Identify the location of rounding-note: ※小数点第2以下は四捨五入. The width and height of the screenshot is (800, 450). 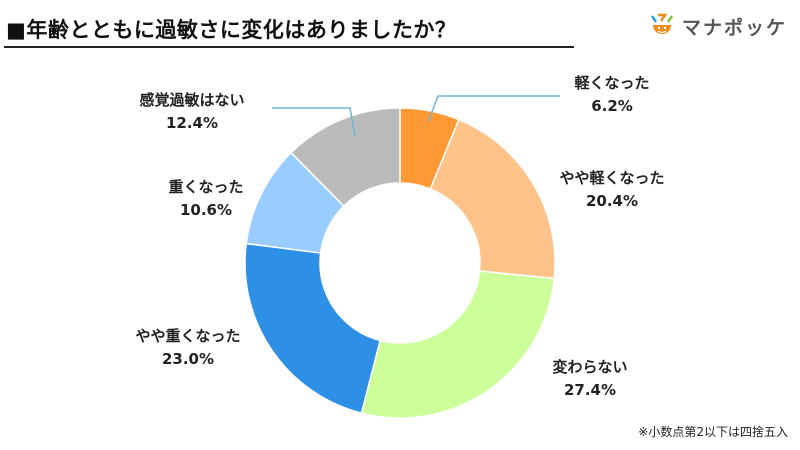
(713, 432).